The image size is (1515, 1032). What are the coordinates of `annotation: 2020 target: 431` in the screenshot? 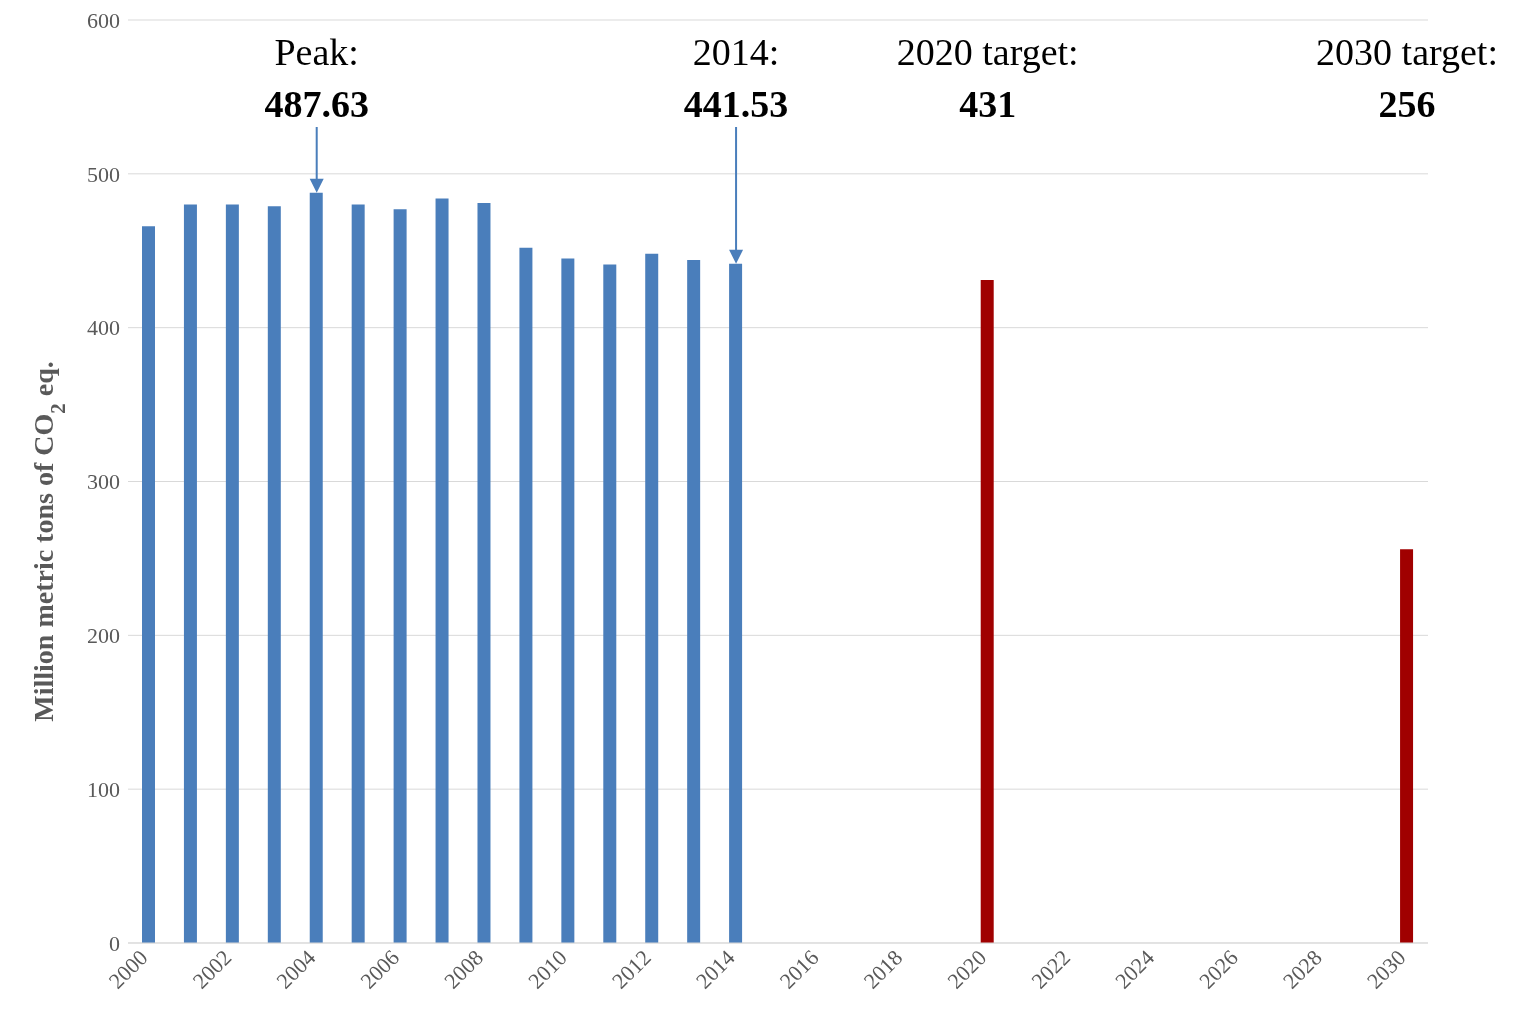 It's located at (987, 78).